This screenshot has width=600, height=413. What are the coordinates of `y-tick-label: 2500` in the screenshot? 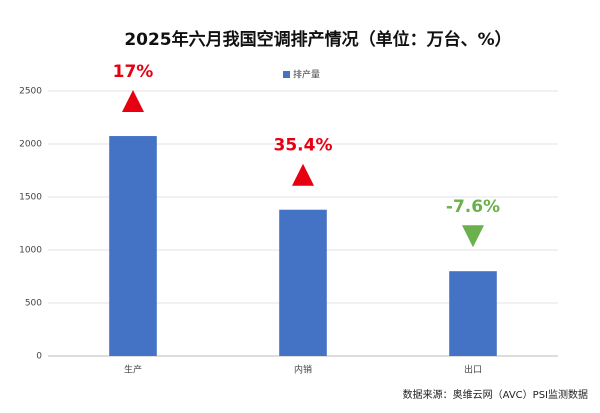 It's located at (30, 92).